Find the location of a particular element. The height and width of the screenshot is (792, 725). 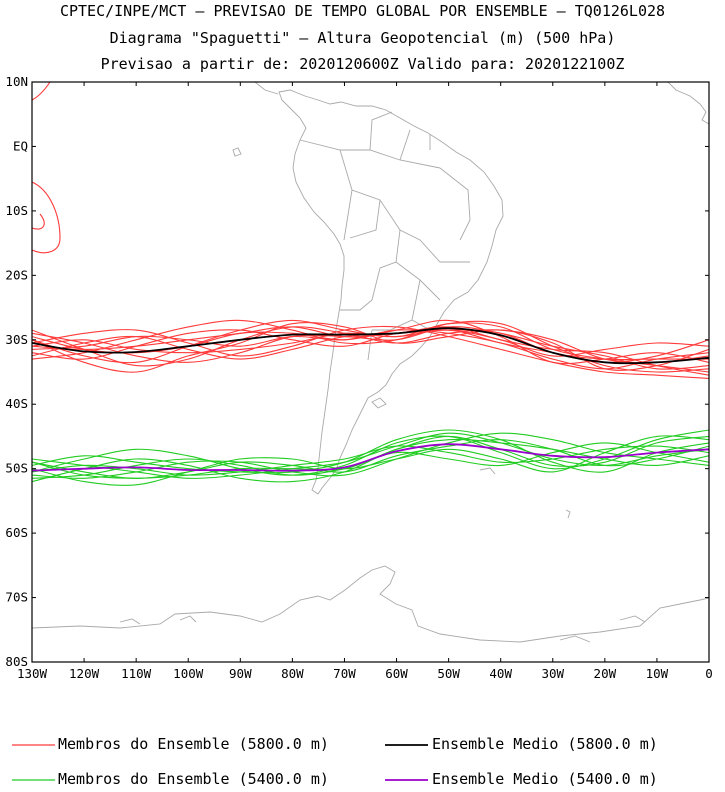

x-tick-label: 0 is located at coordinates (709, 673).